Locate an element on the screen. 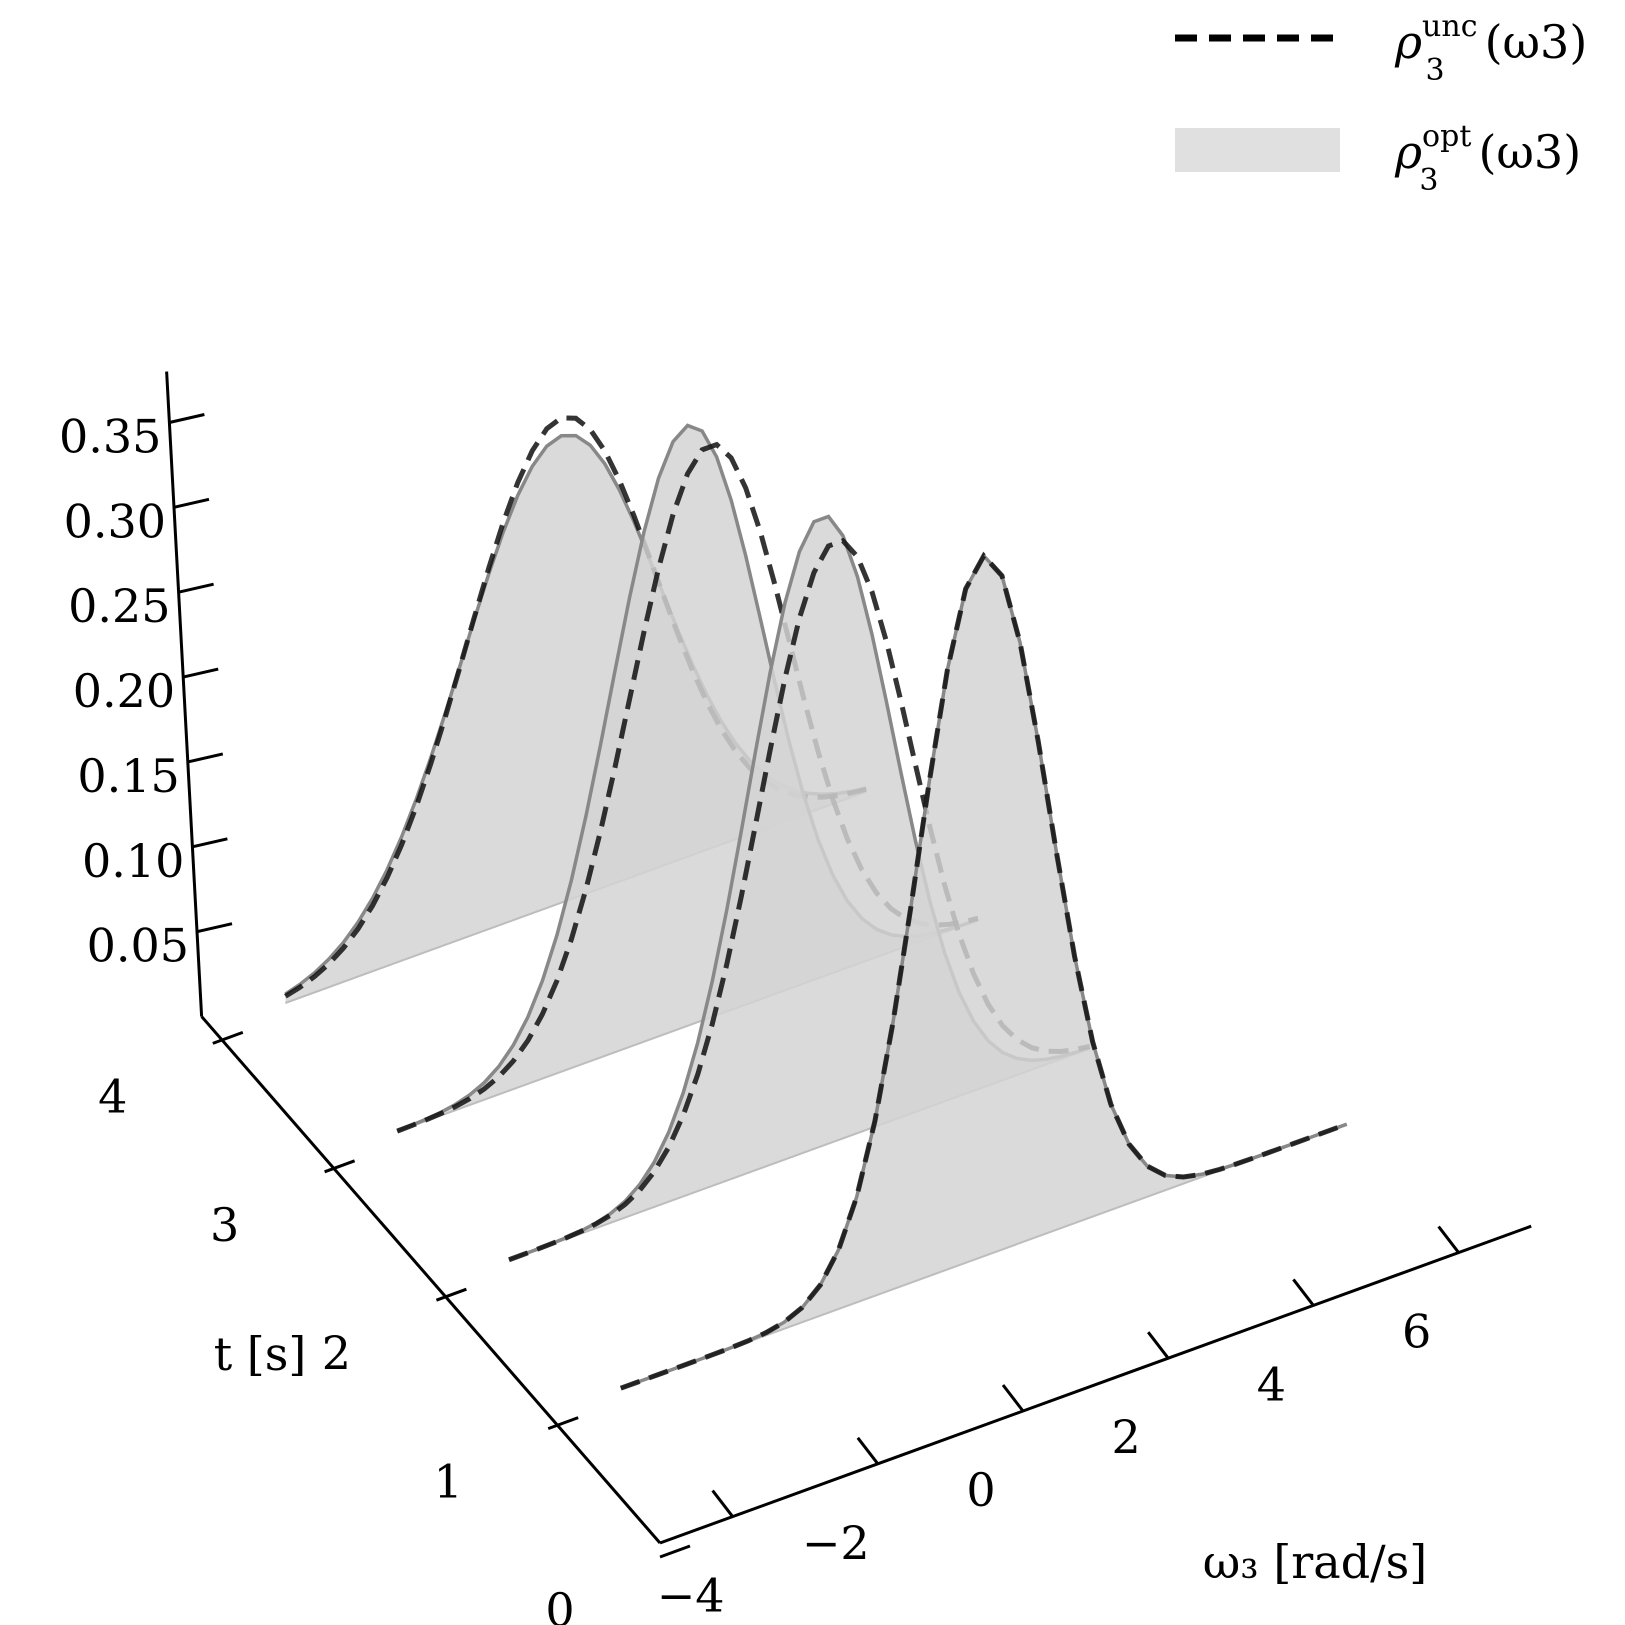 The height and width of the screenshot is (1625, 1625). x-tick-label: 4 is located at coordinates (1271, 1384).